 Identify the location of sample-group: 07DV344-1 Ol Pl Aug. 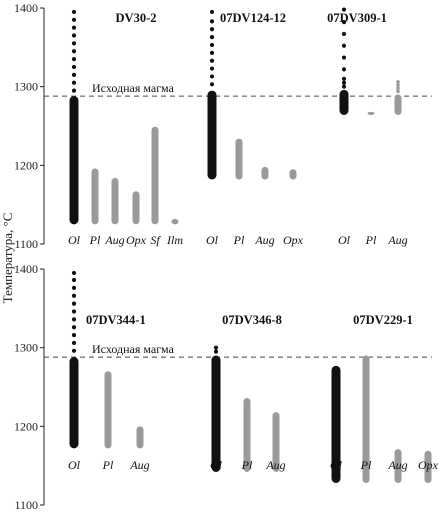
(109, 371).